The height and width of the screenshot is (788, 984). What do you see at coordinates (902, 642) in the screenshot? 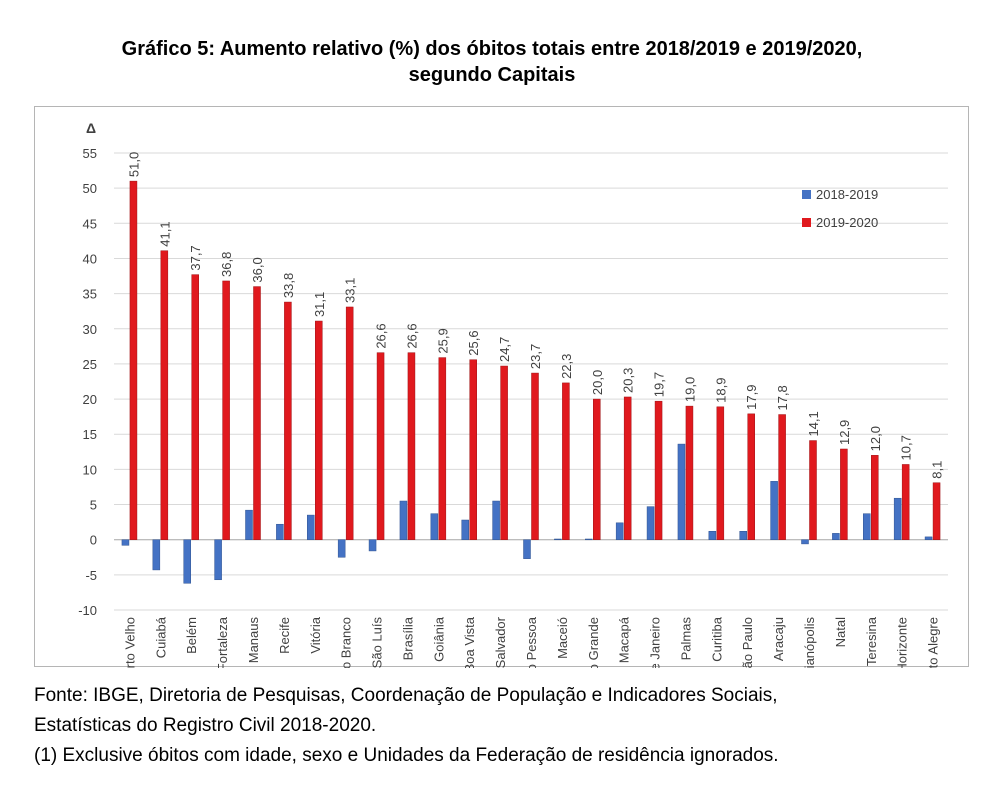
I see `x-tick-label: Belo Horizonte` at bounding box center [902, 642].